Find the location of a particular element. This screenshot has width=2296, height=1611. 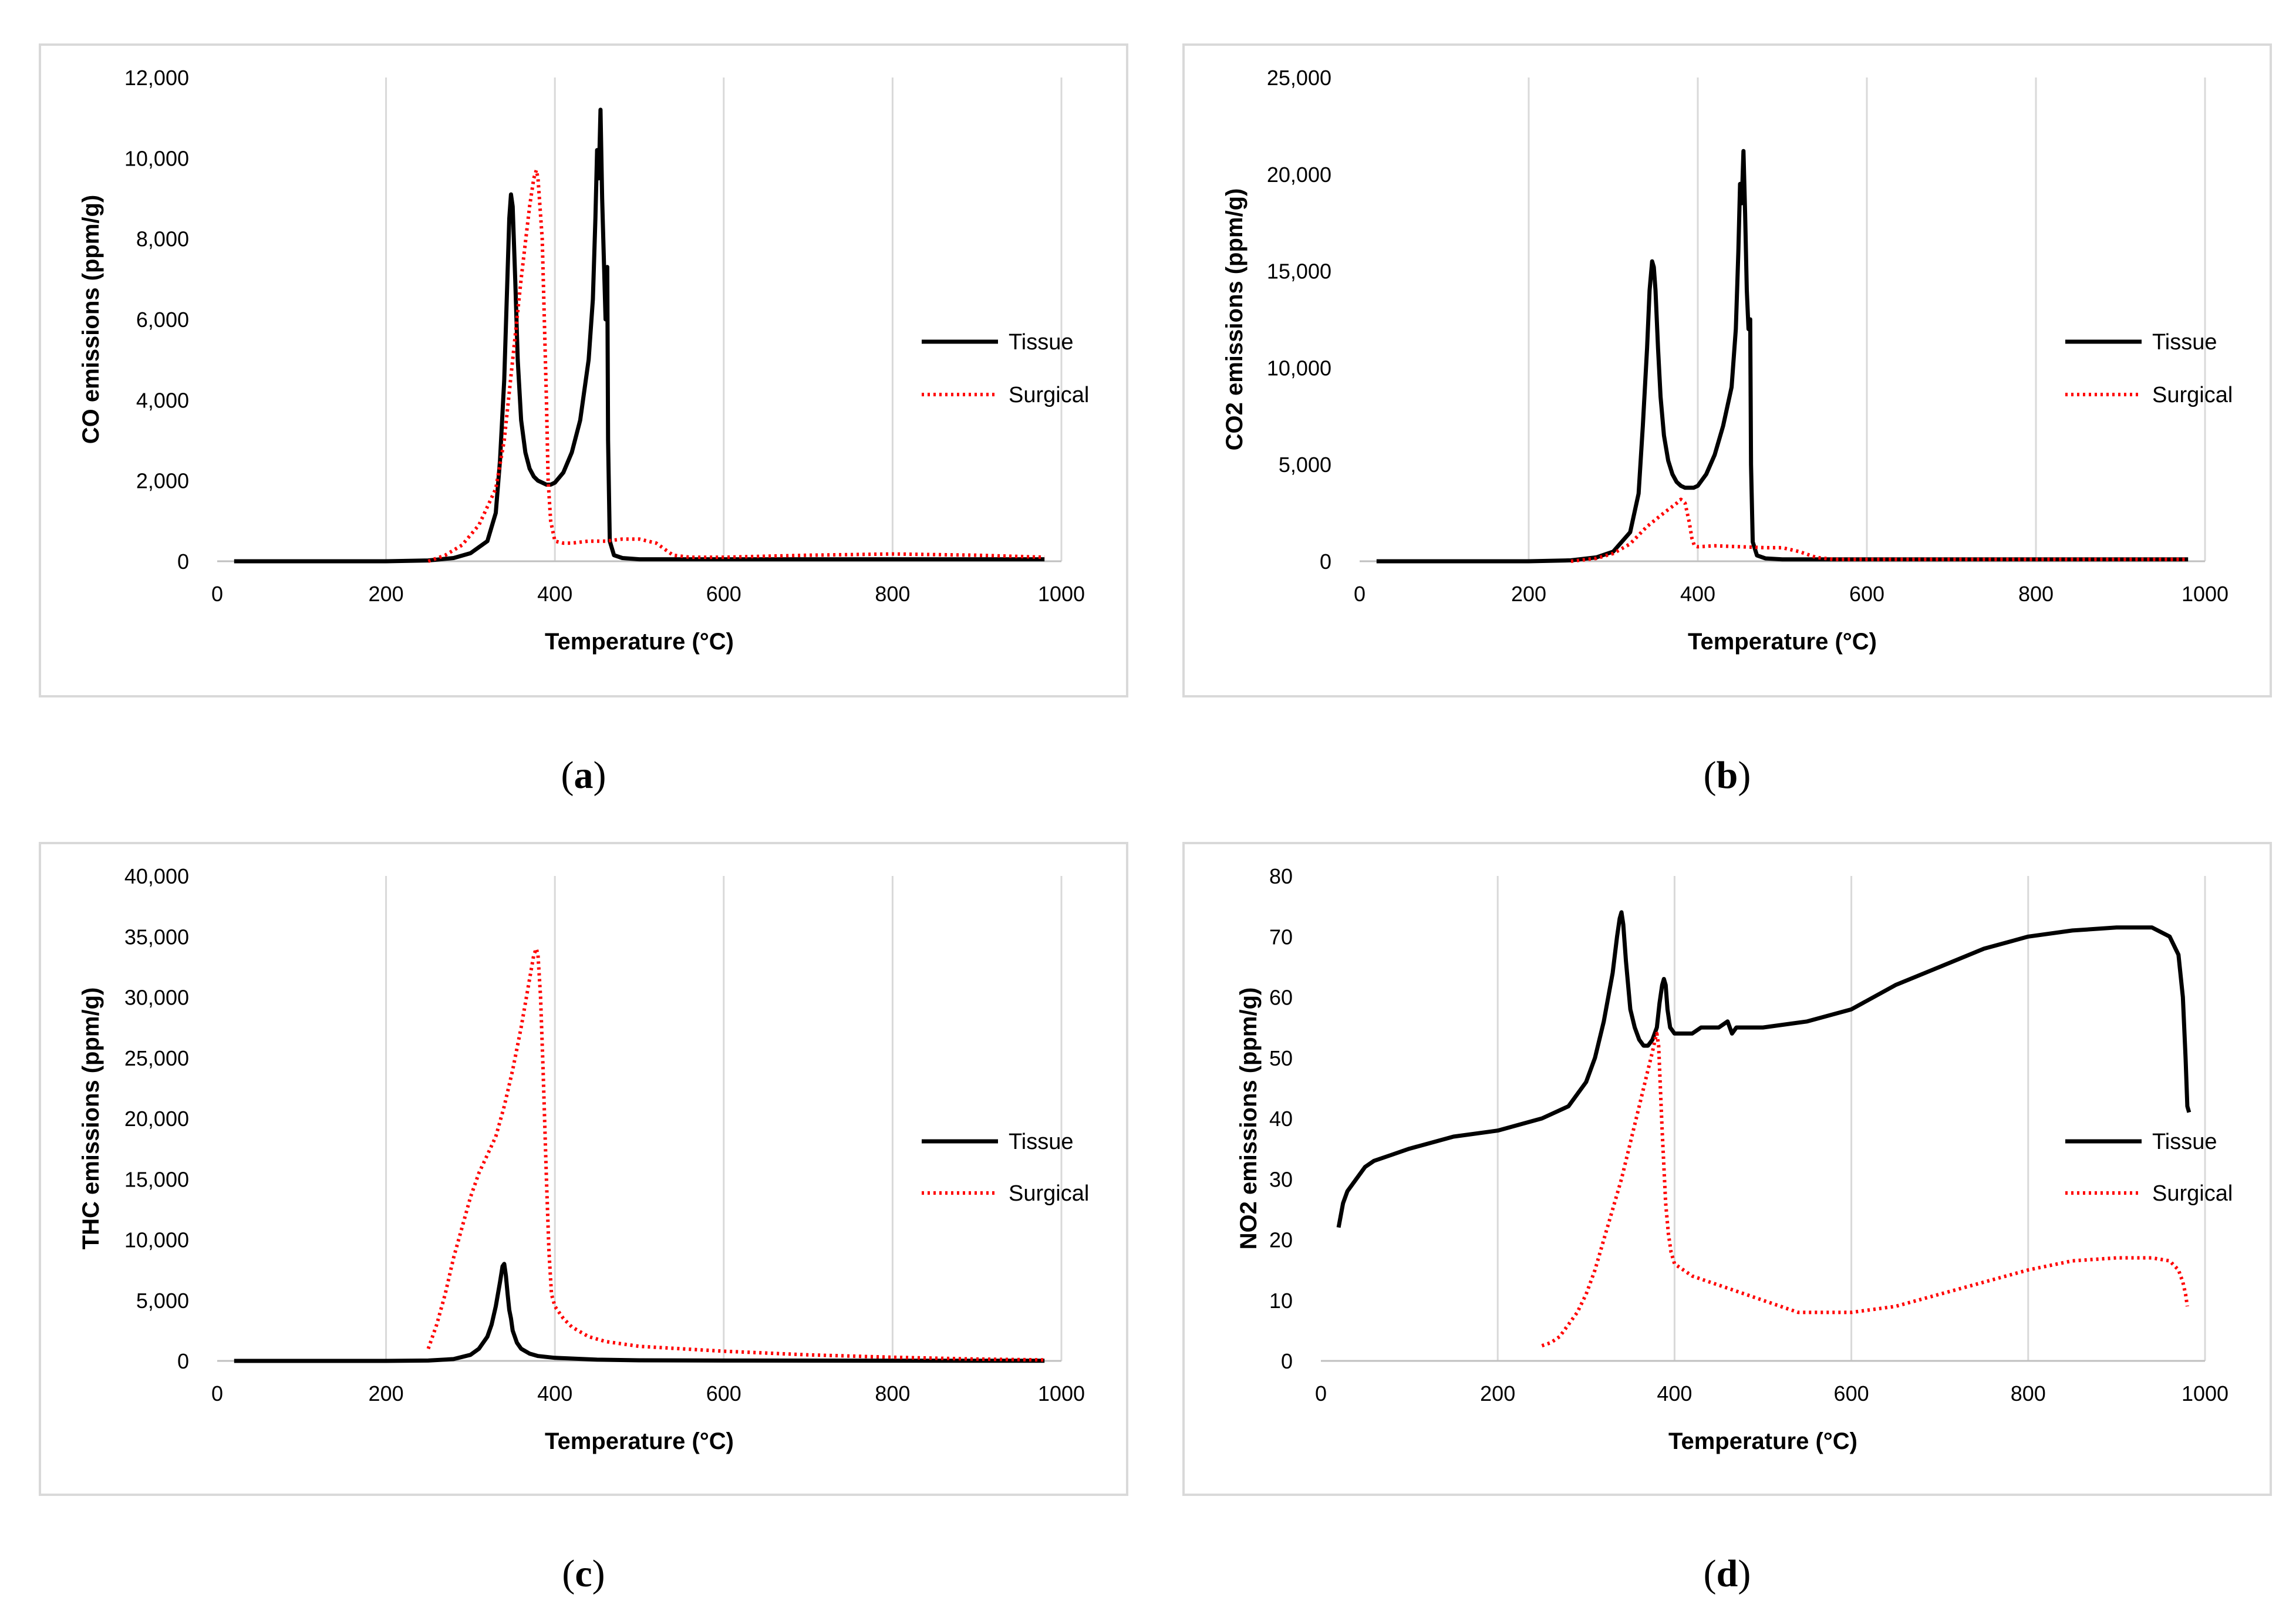

y-axis-label: THC emissions (ppm/g) is located at coordinates (91, 1119).